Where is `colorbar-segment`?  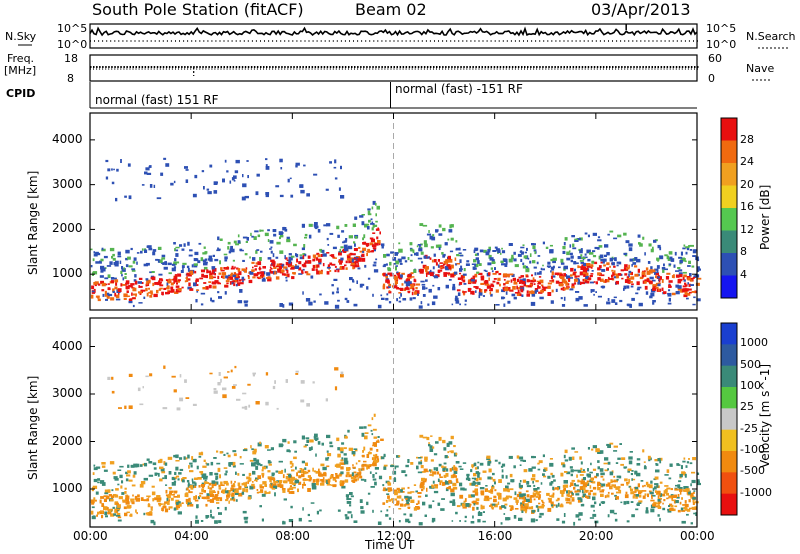 colorbar-segment is located at coordinates (729, 197).